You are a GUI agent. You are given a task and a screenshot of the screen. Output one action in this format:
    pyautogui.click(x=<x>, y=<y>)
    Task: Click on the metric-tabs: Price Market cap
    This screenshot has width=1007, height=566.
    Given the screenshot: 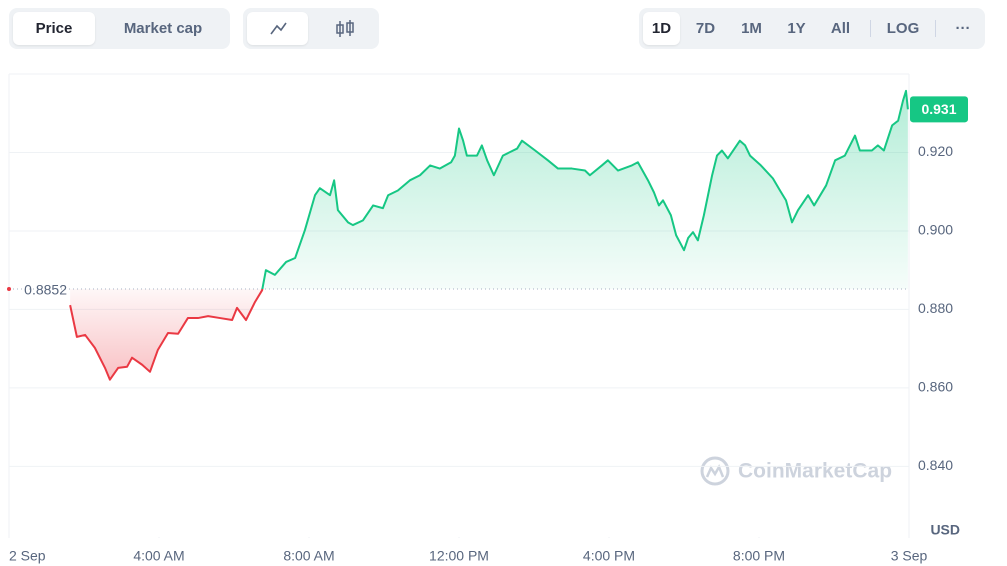 What is the action you would take?
    pyautogui.click(x=119, y=28)
    